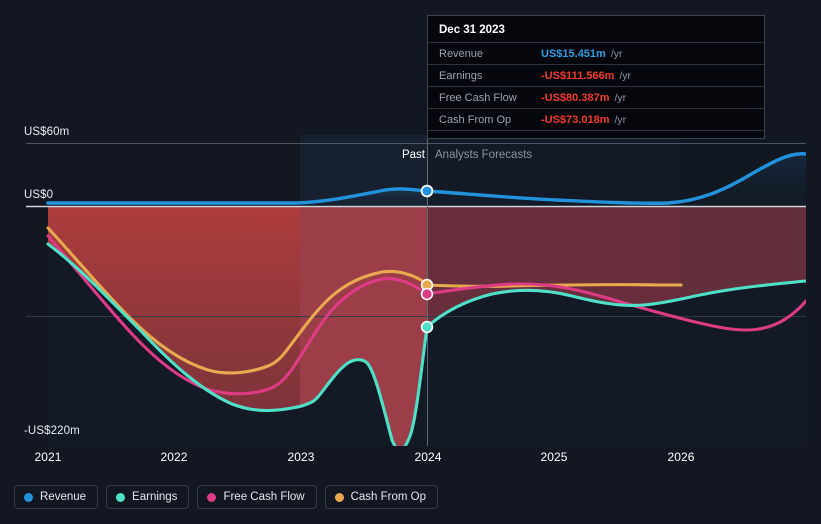 This screenshot has width=821, height=524. What do you see at coordinates (478, 97) in the screenshot?
I see `tooltip-key-free-cash-flow: Free Cash Flow` at bounding box center [478, 97].